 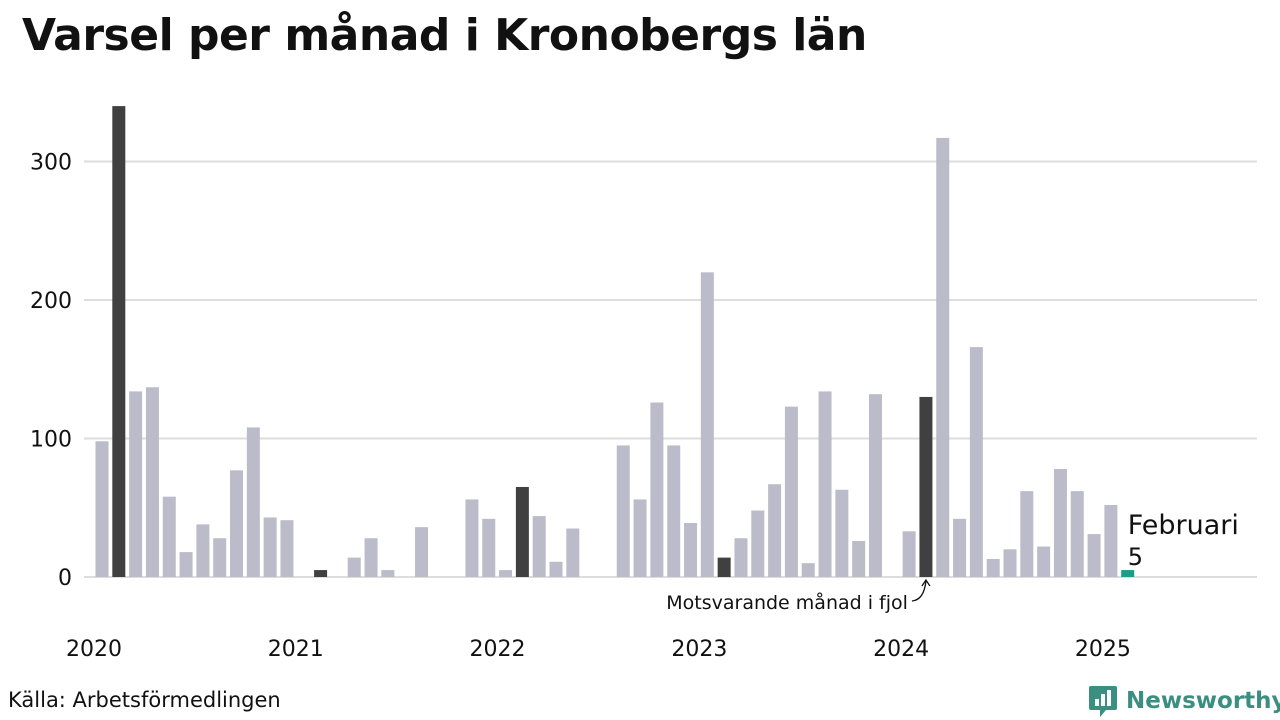 What do you see at coordinates (65, 578) in the screenshot?
I see `y-tick-label: 0` at bounding box center [65, 578].